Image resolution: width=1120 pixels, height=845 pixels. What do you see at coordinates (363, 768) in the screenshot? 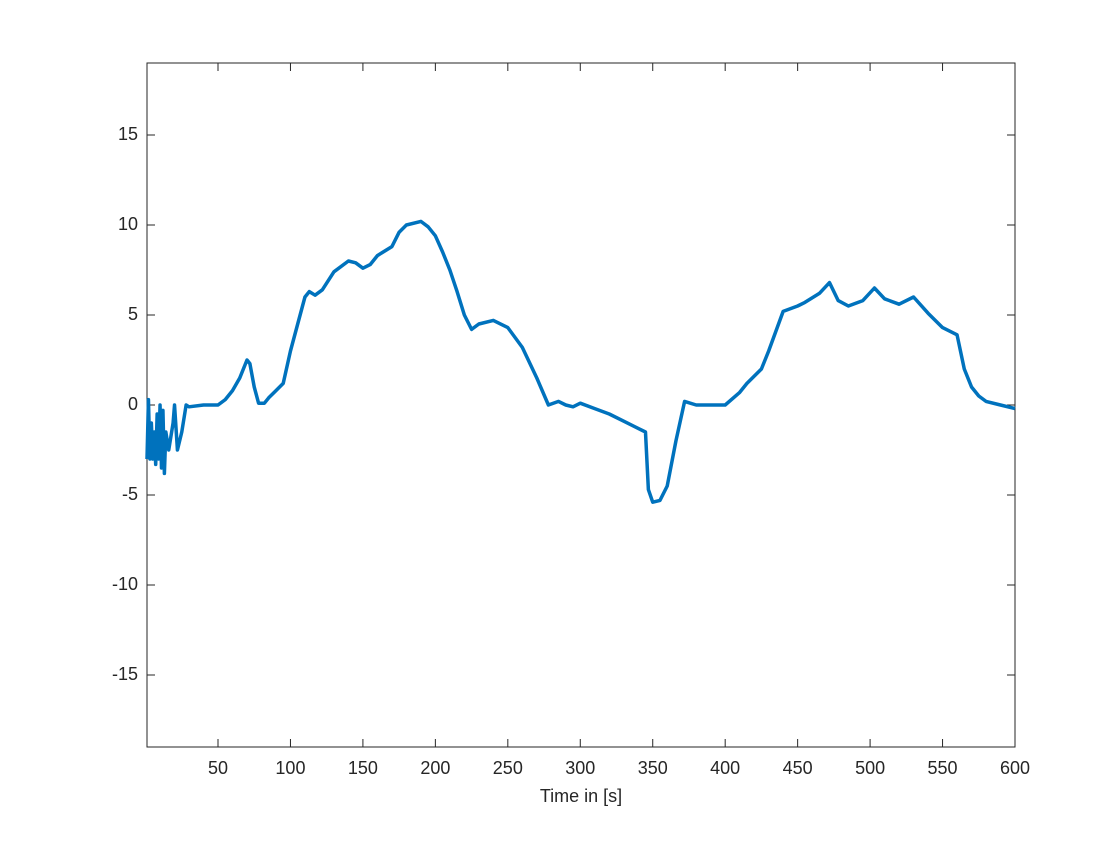
I see `x-tick-label: 150` at bounding box center [363, 768].